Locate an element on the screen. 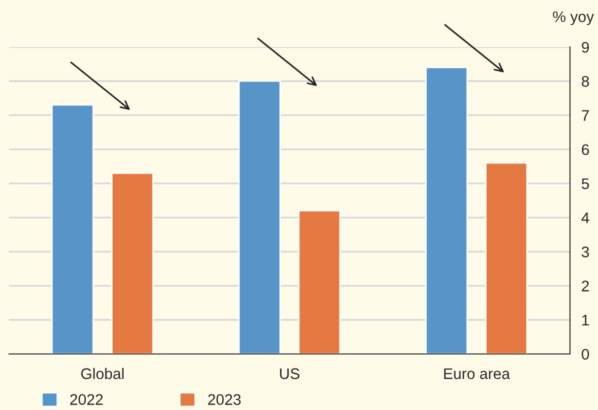 This screenshot has height=410, width=598. y-axis-title: % yoy is located at coordinates (573, 18).